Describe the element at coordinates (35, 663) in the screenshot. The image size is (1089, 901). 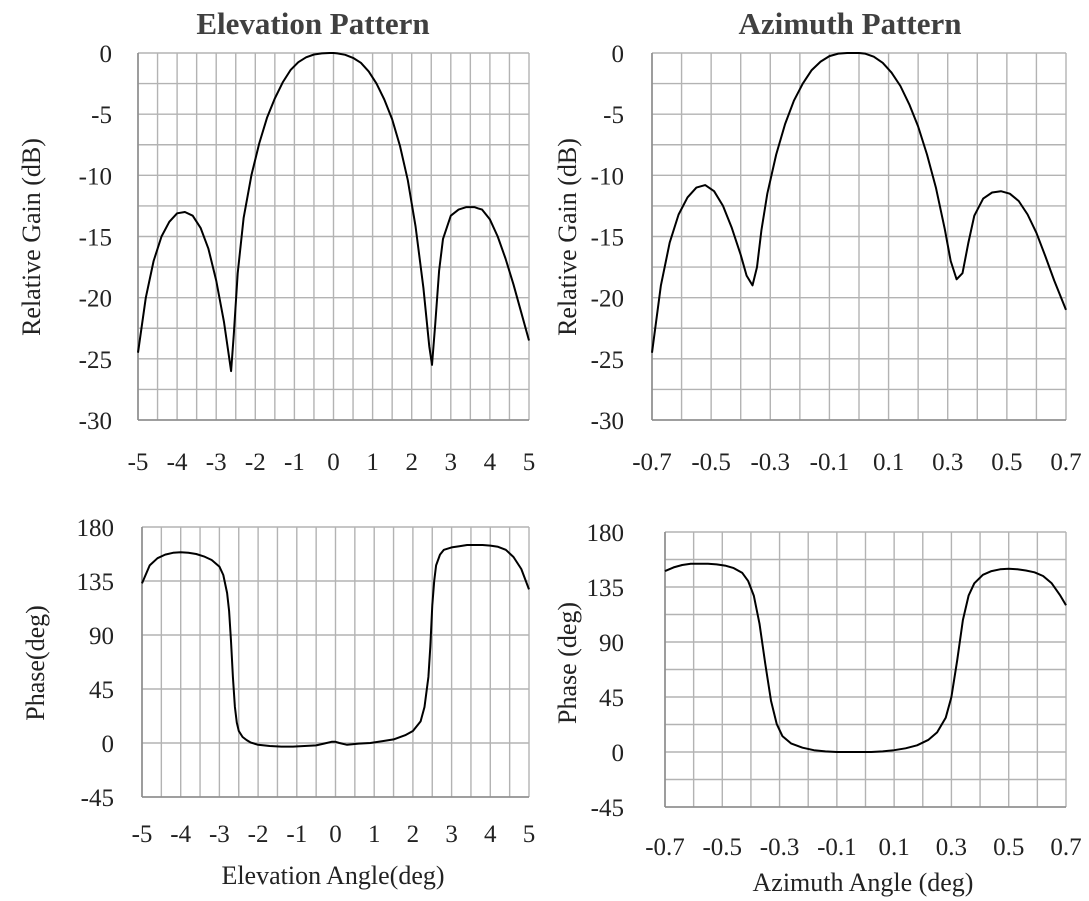
I see `y-axis-label: Phase(deg)` at that location.